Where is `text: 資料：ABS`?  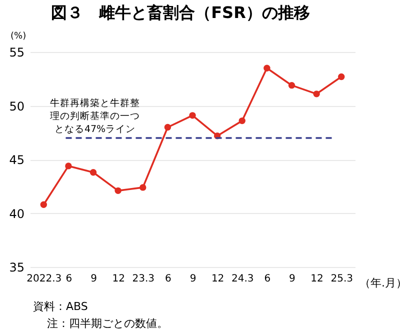 text: 資料：ABS is located at coordinates (60, 306).